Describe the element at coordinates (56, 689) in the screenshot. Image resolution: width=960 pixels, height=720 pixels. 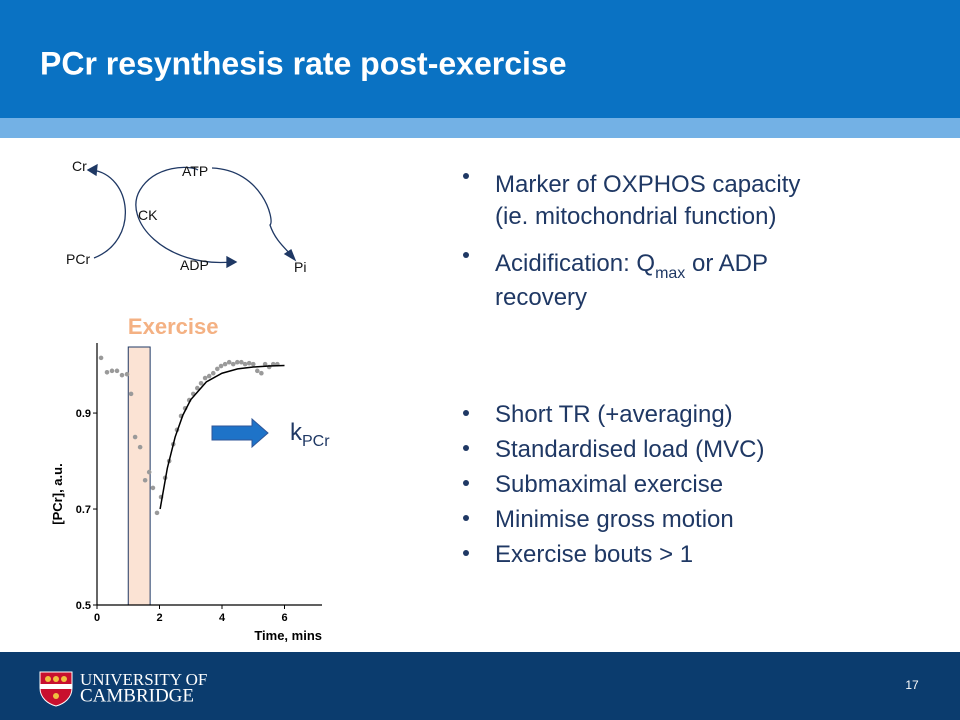
I see `crest` at that location.